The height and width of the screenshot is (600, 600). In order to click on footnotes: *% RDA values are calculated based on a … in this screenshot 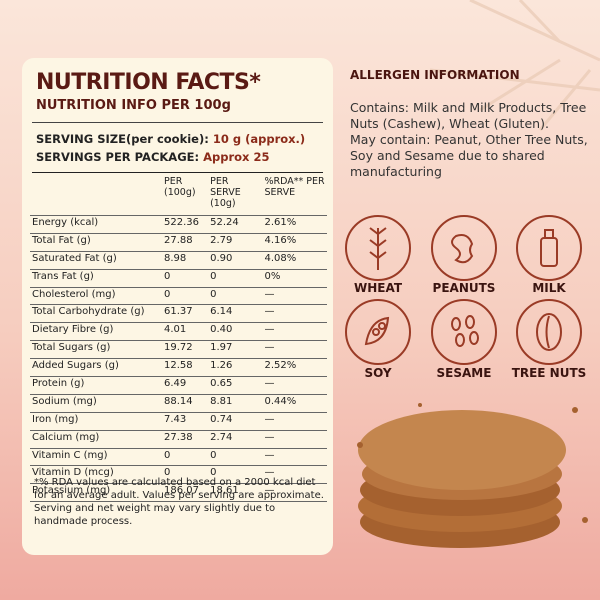, I will do `click(179, 502)`.